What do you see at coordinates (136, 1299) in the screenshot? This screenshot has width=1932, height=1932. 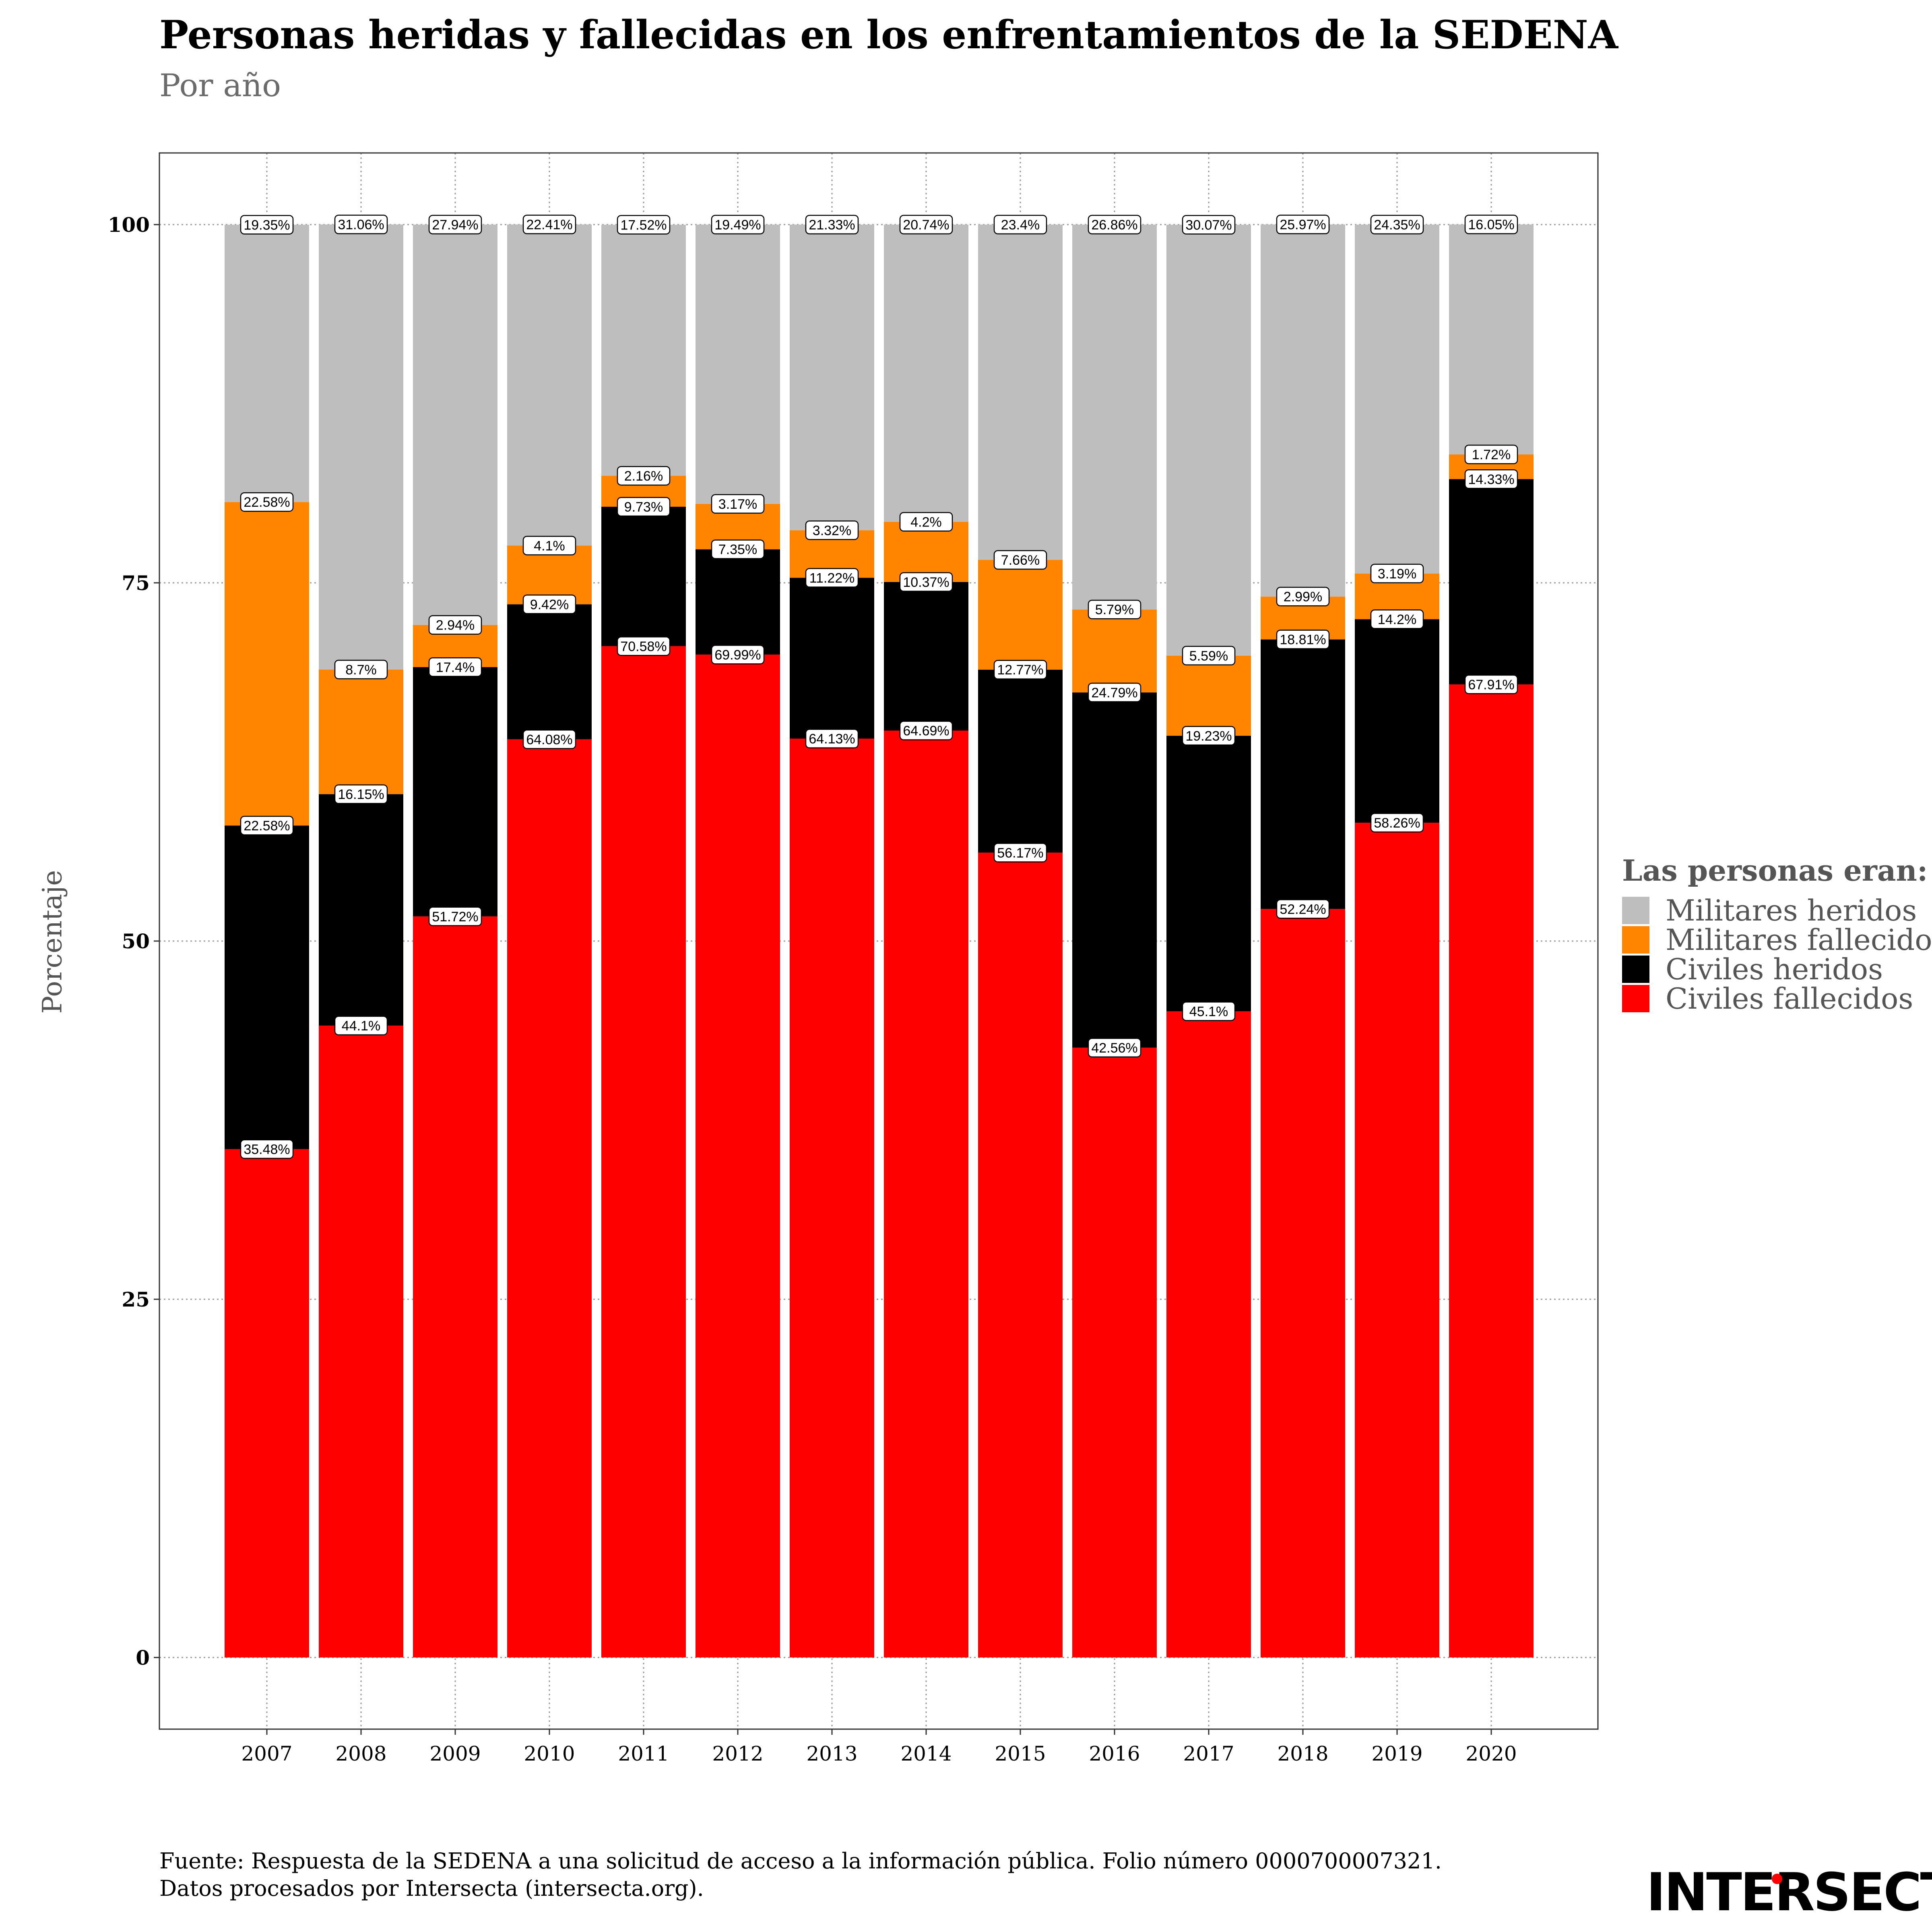 I see `y-tick-label: 25` at bounding box center [136, 1299].